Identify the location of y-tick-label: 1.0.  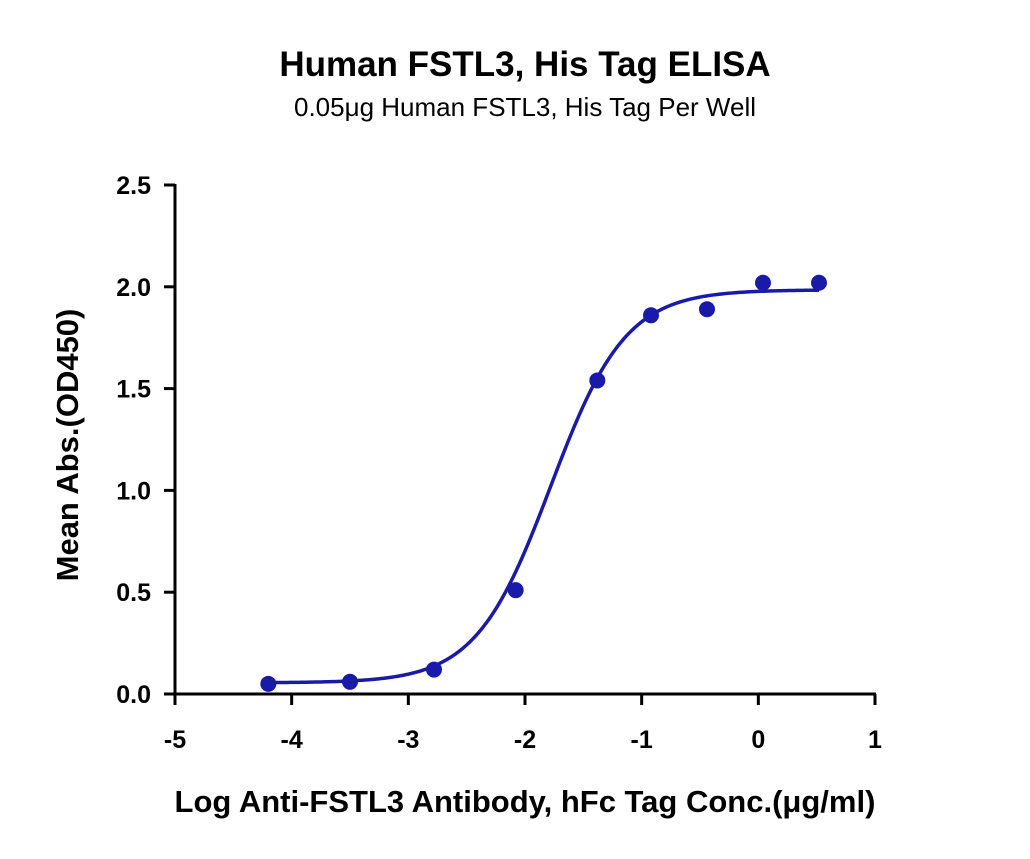
(133, 491).